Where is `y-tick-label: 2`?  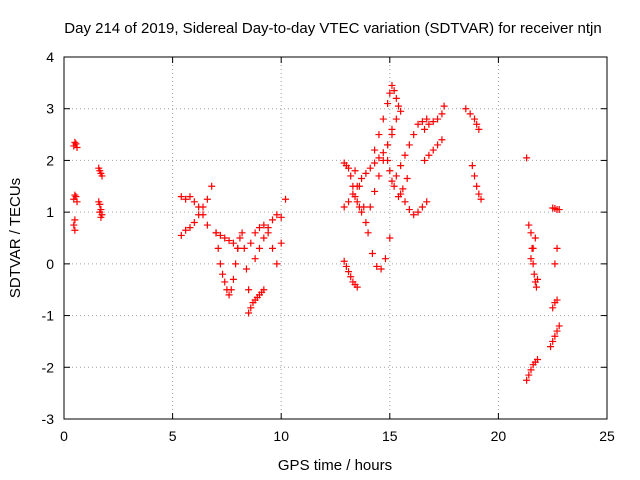
y-tick-label: 2 is located at coordinates (50, 160).